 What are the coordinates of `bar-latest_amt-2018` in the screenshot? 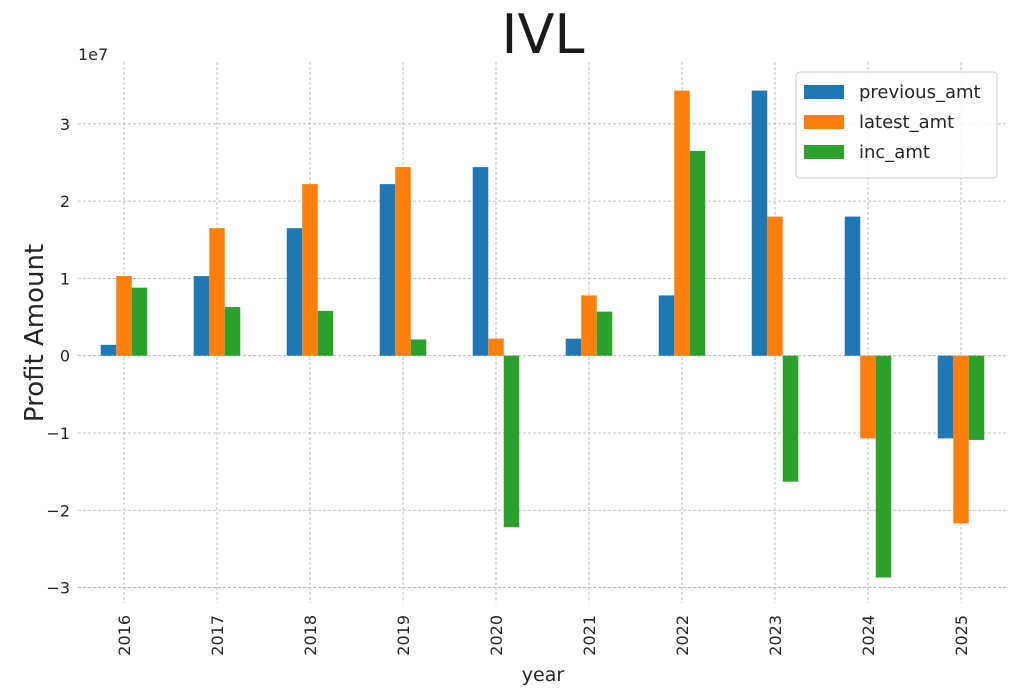 It's located at (310, 270).